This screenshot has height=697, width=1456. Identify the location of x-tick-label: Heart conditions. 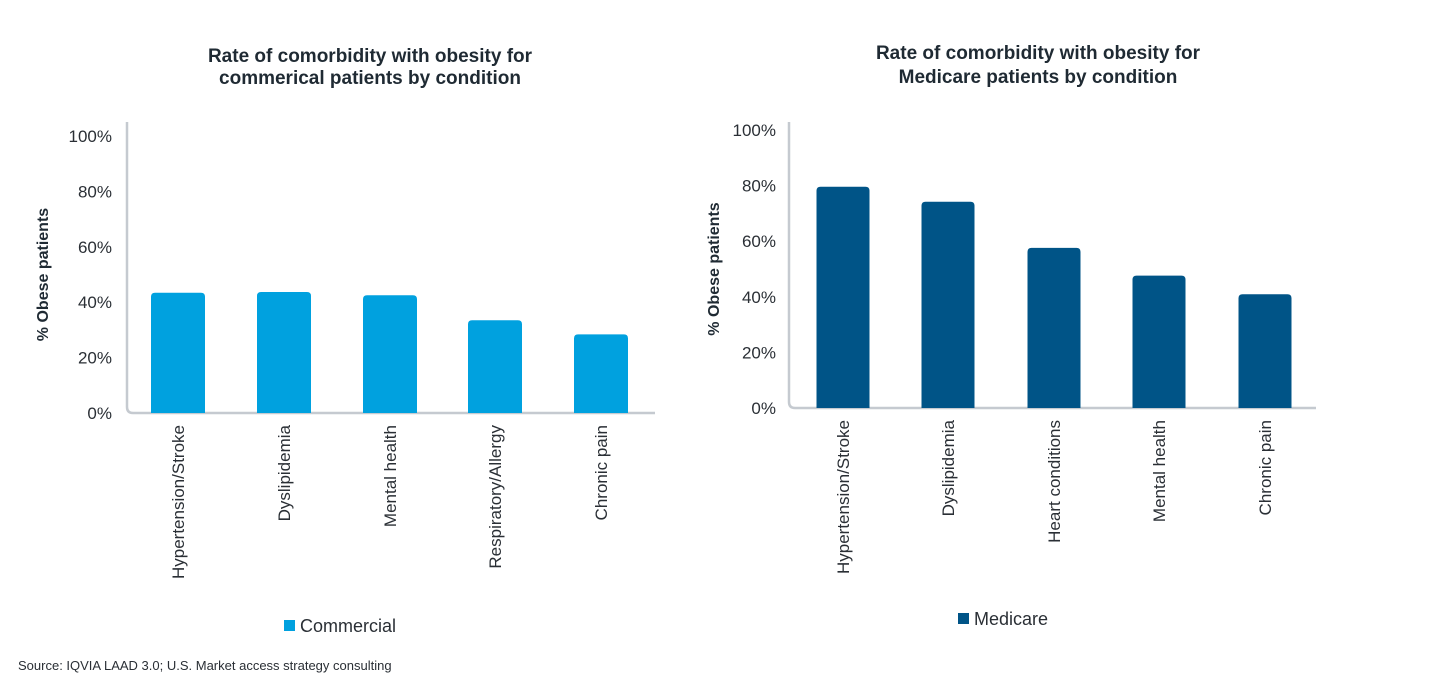
(1054, 481).